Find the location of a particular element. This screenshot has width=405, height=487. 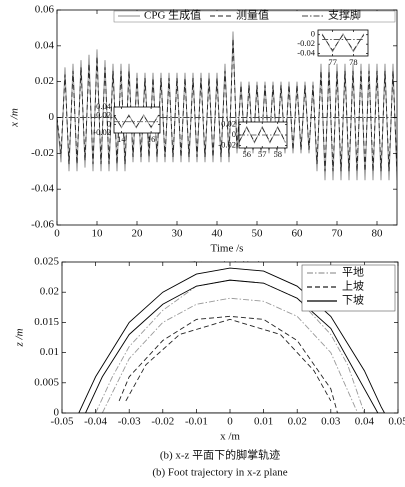

x-tick-label: 0.02 is located at coordinates (297, 422).